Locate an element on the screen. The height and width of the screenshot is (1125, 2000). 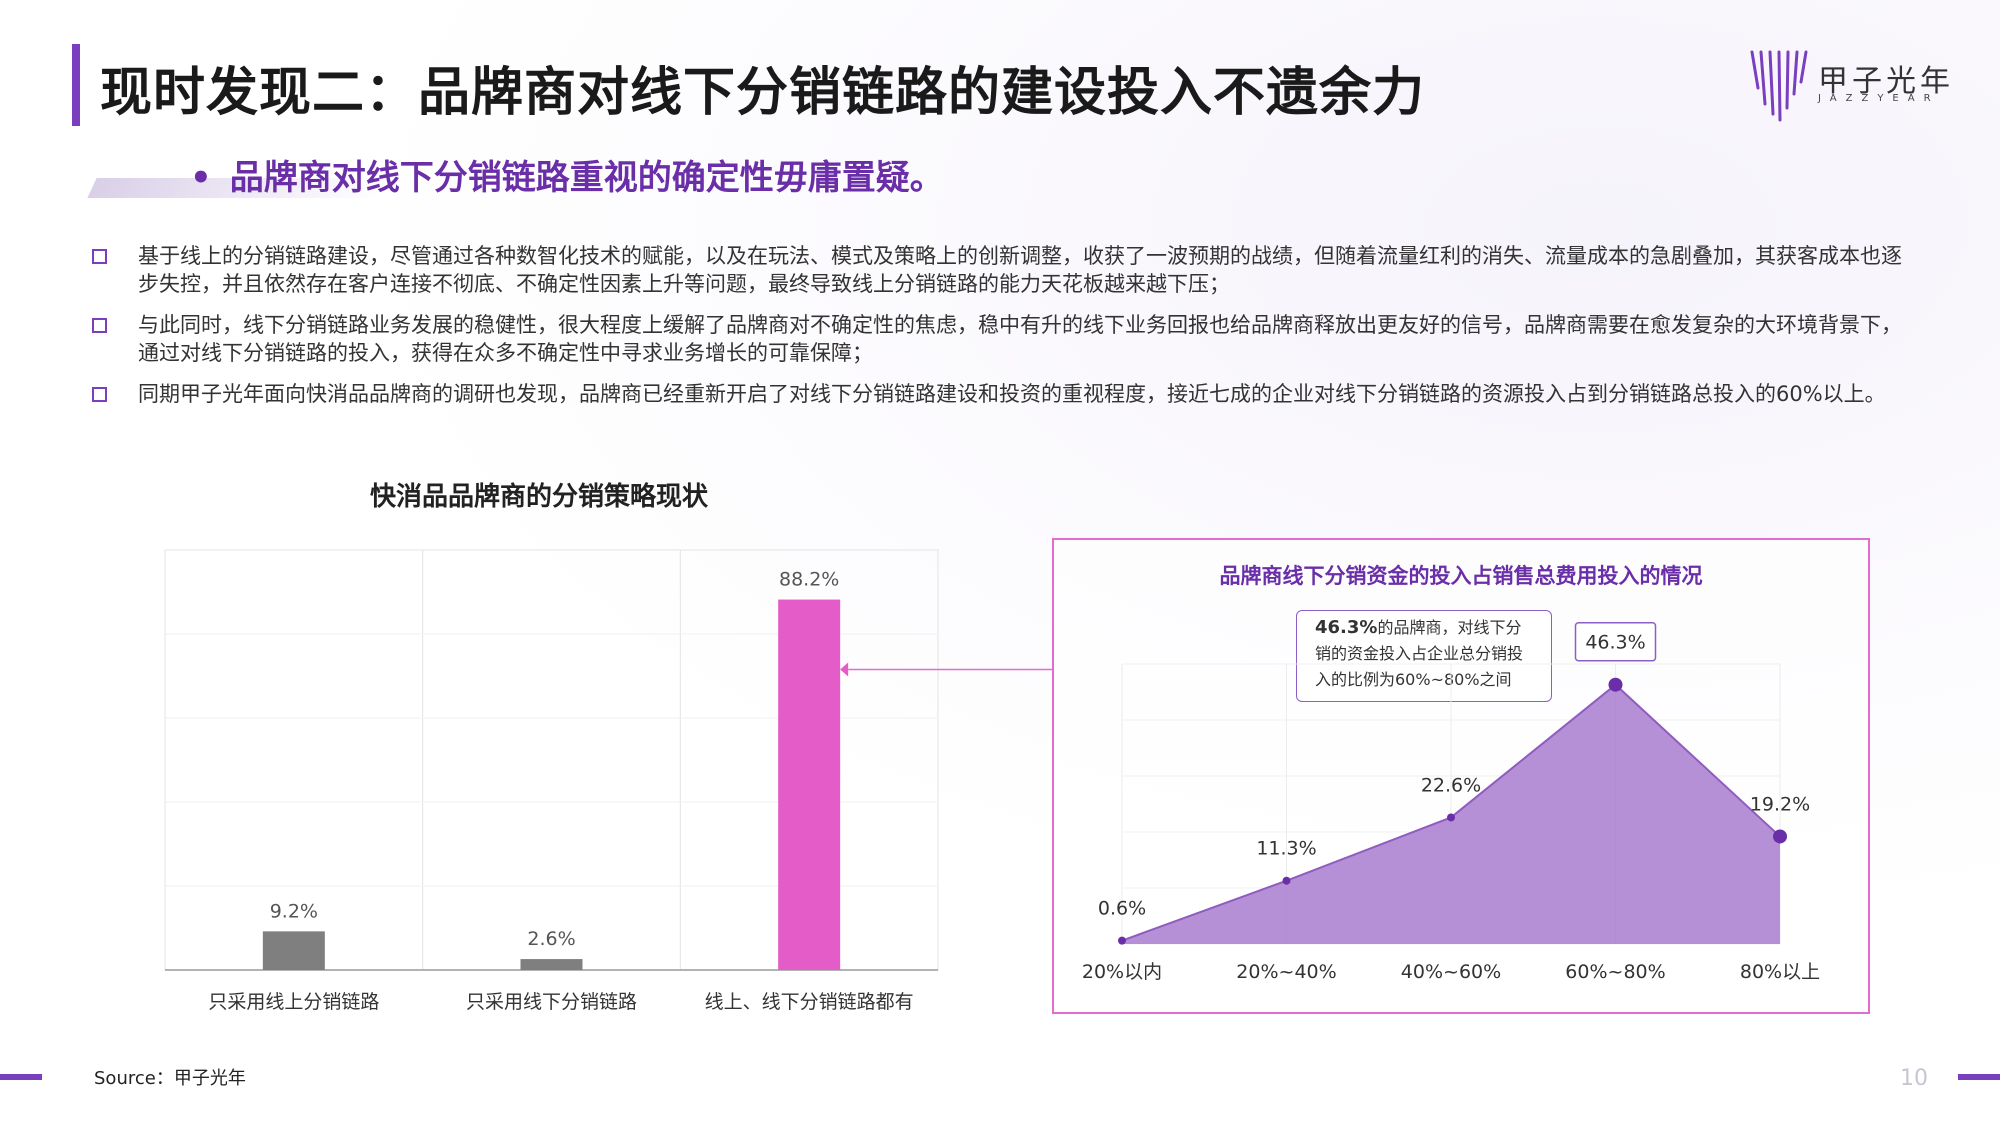
callout-text-1: 的品牌商，对线下分 is located at coordinates (1449, 627).